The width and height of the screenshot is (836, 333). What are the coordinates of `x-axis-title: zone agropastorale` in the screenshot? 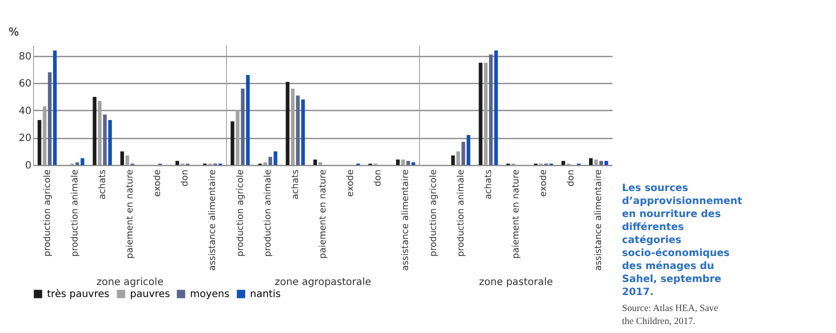 It's located at (323, 282).